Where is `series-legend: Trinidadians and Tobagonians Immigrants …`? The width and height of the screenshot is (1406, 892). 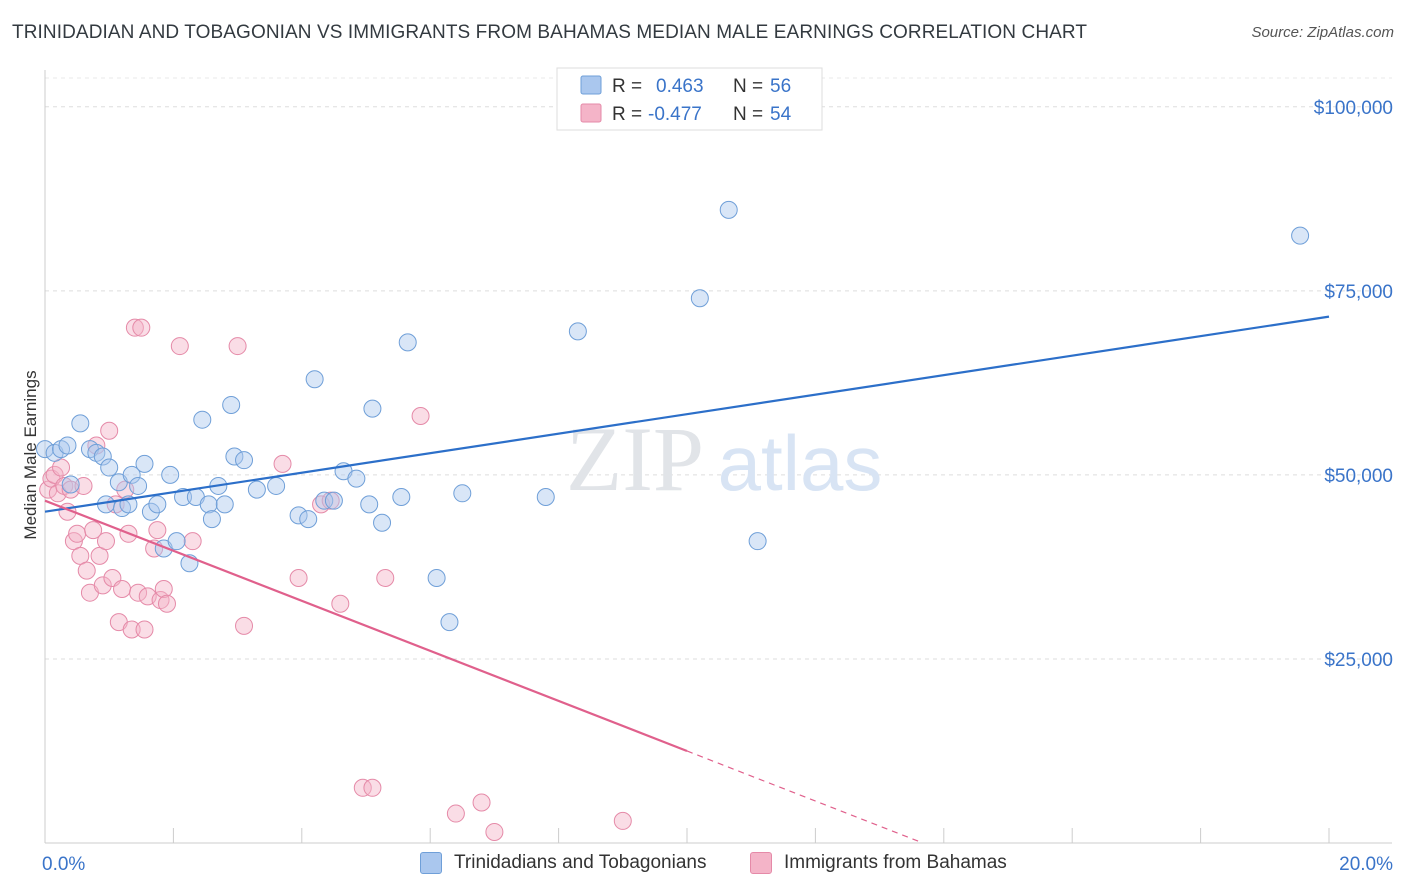 series-legend: Trinidadians and Tobagonians Immigrants … is located at coordinates (703, 865).